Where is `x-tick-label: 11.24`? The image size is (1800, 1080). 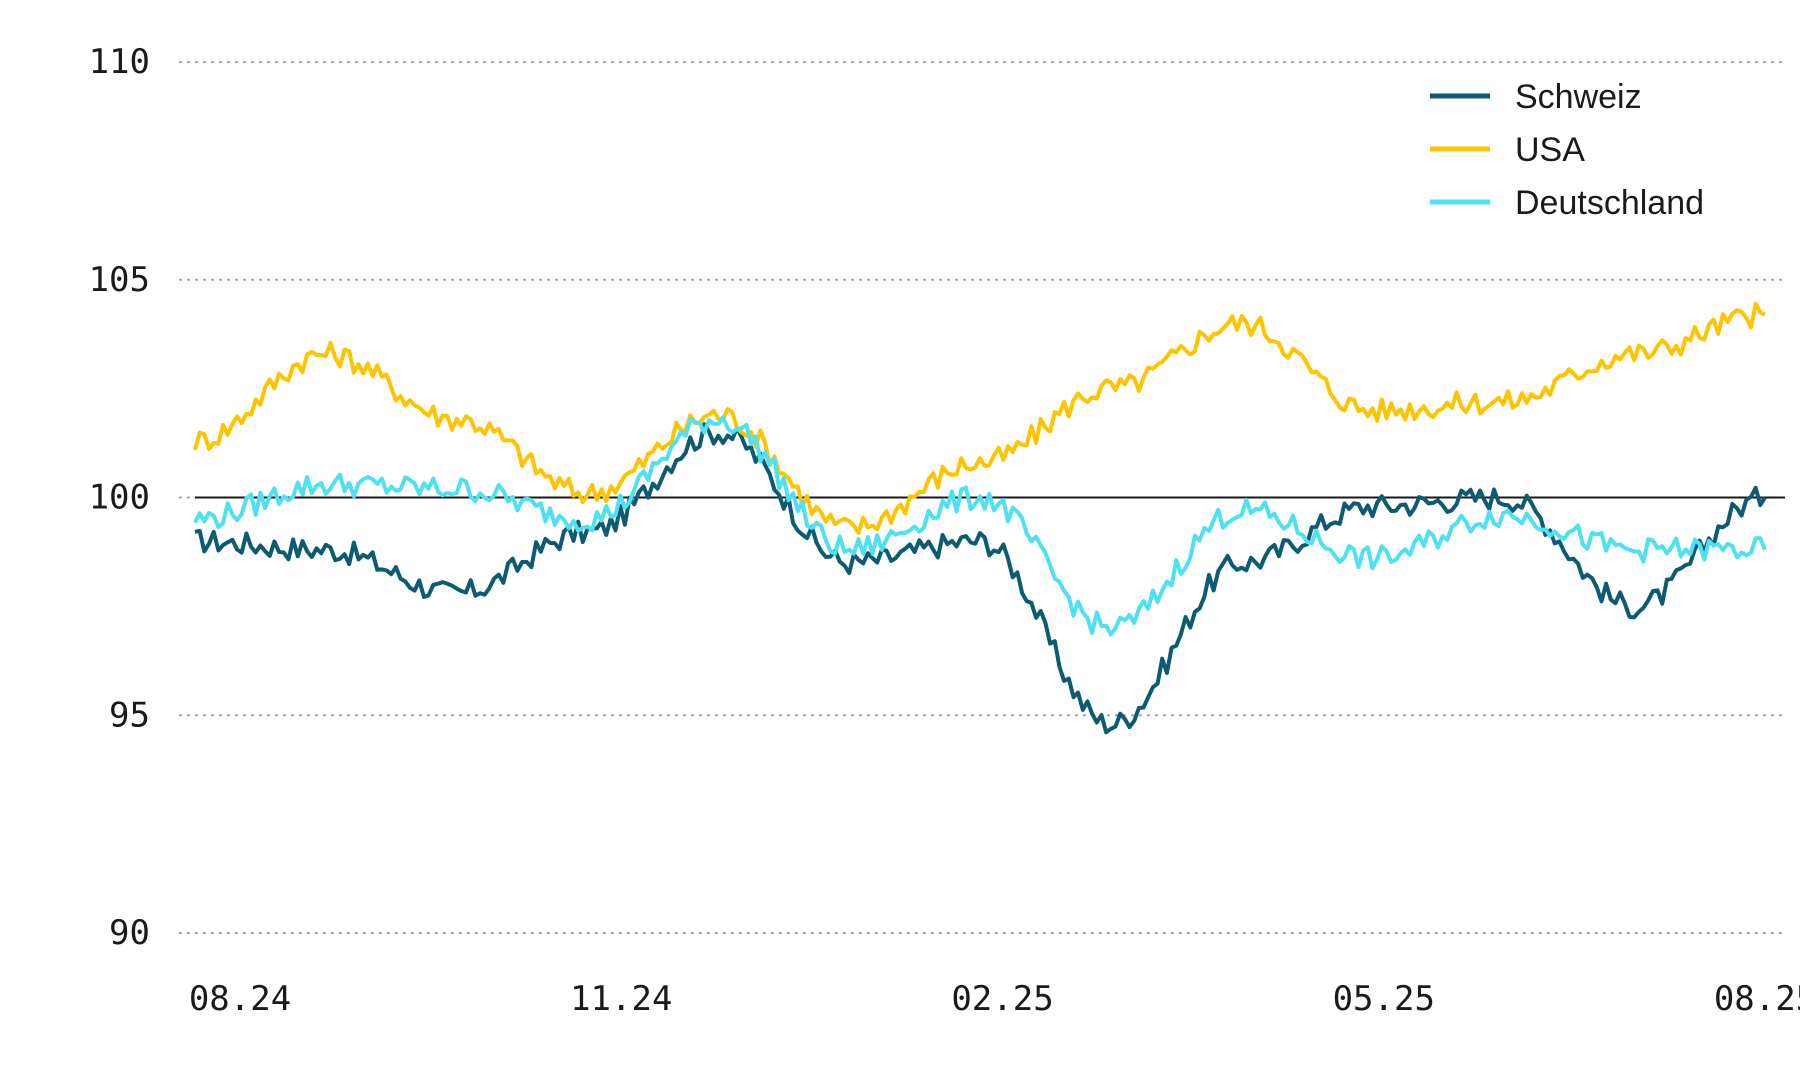
x-tick-label: 11.24 is located at coordinates (621, 999).